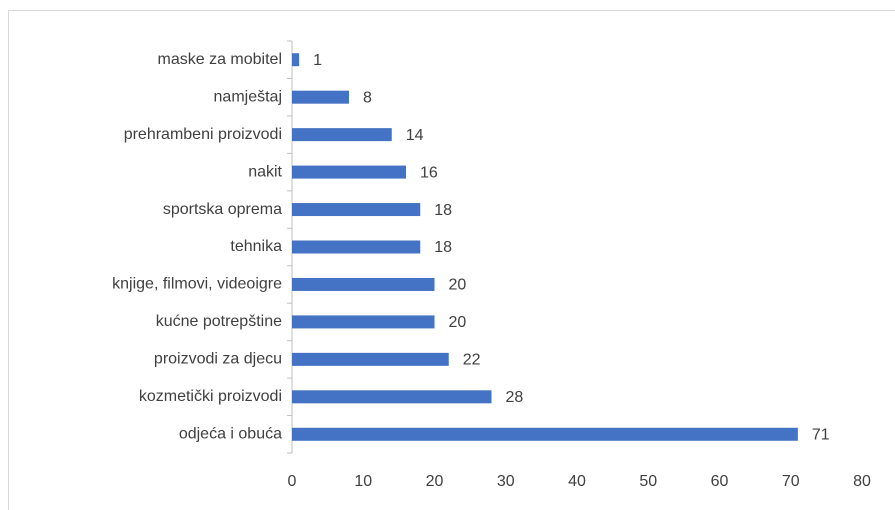  What do you see at coordinates (210, 396) in the screenshot?
I see `y-tick-label: kozmetički proizvodi` at bounding box center [210, 396].